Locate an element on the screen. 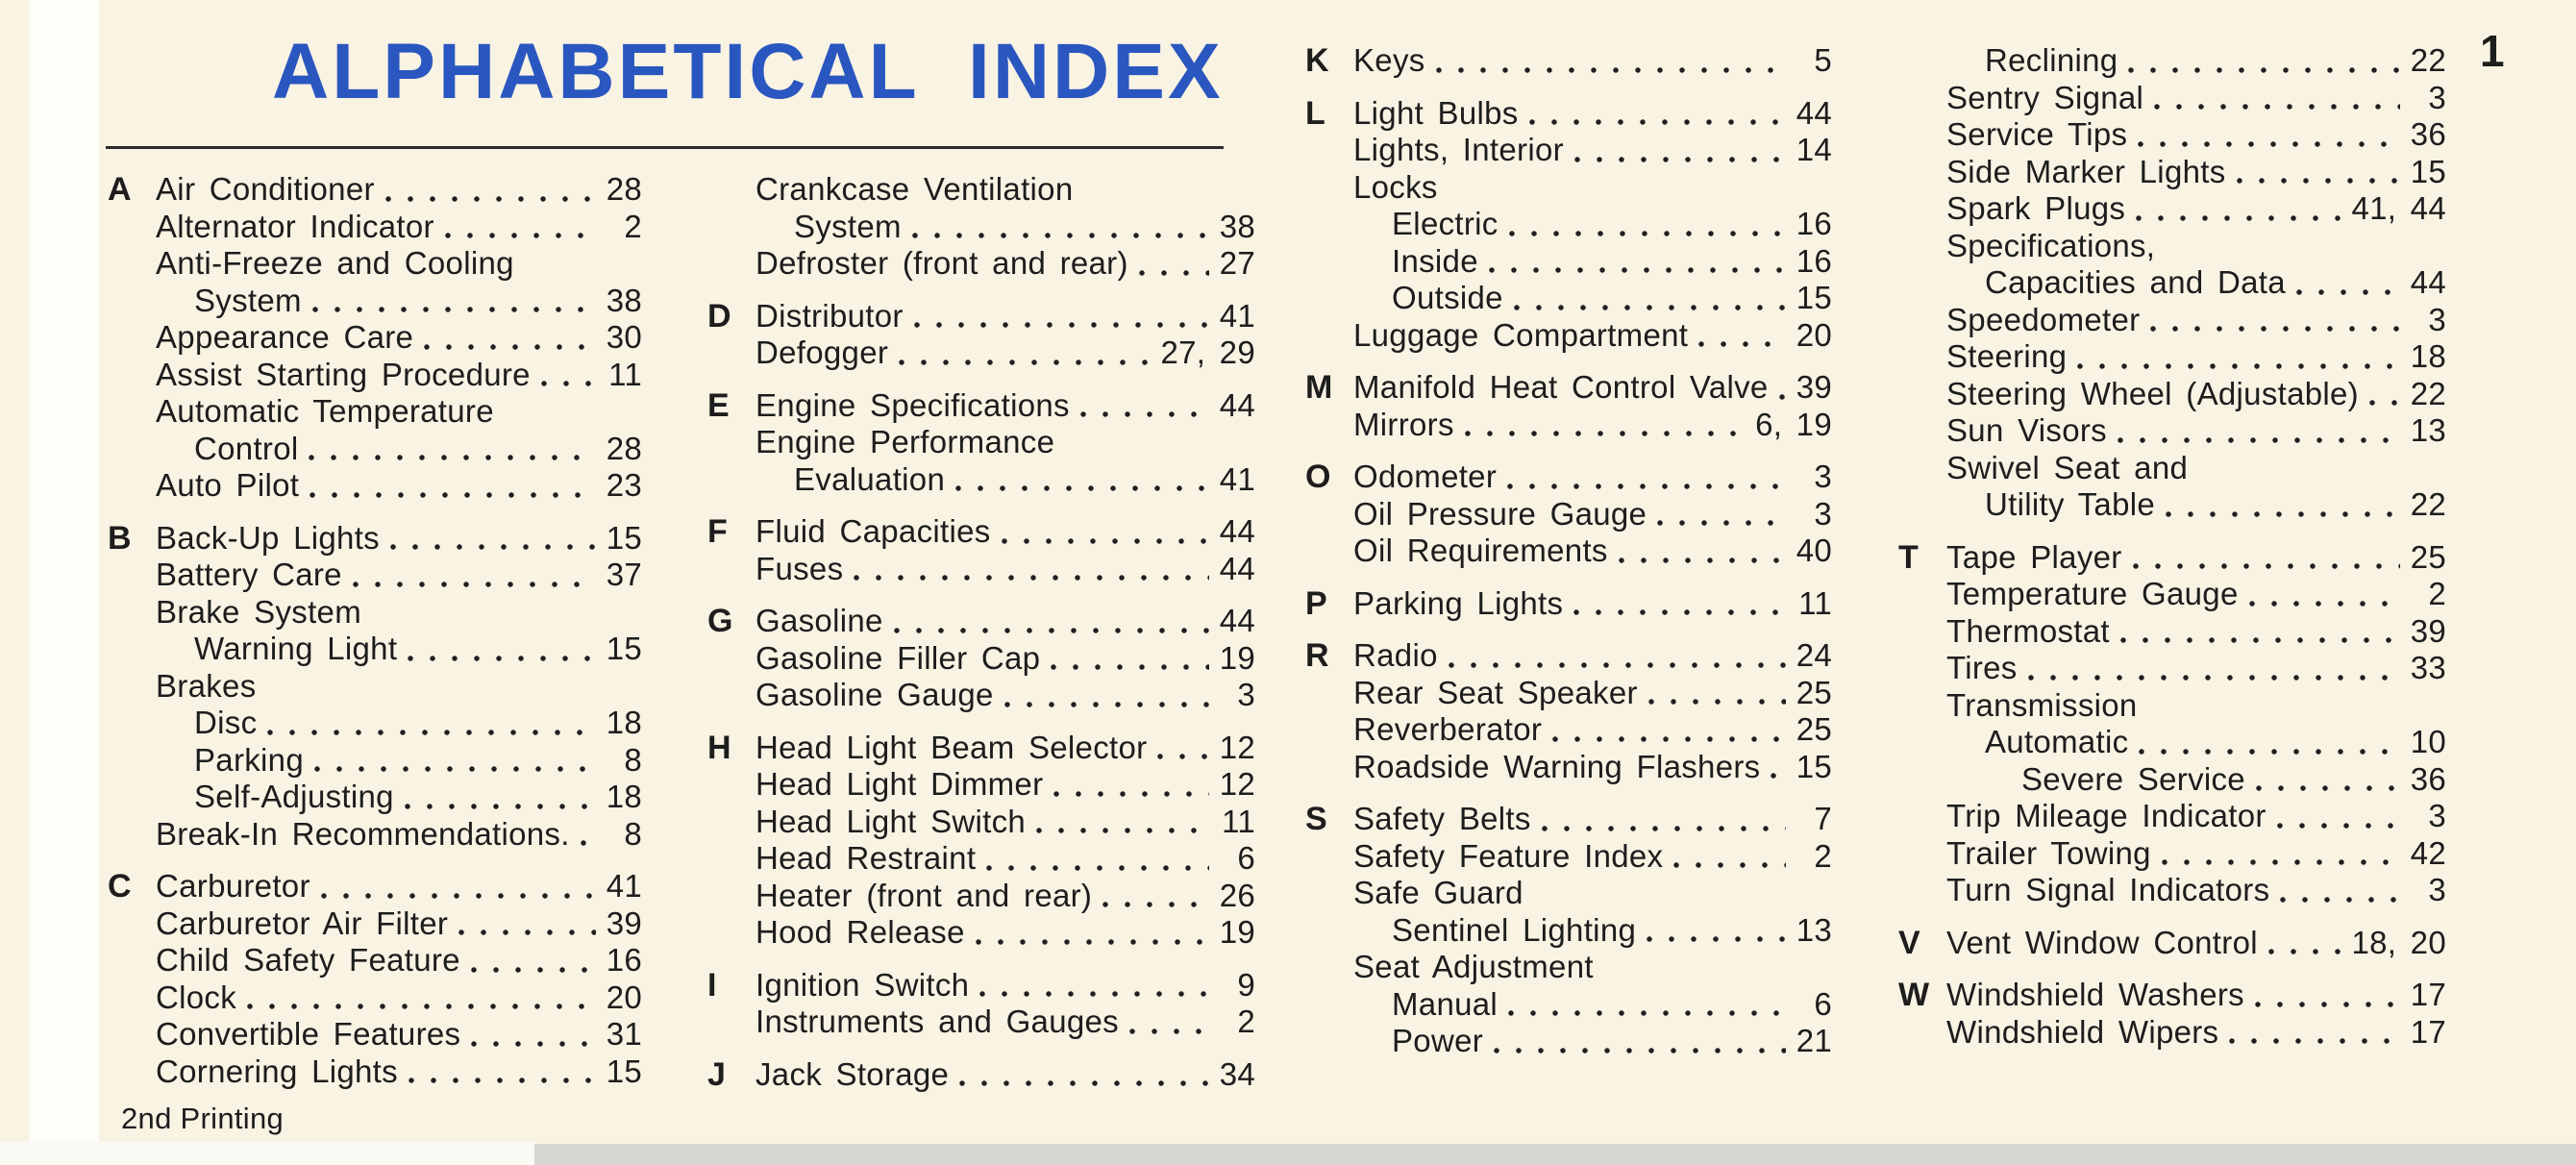 Image resolution: width=2576 pixels, height=1165 pixels. entry-title: Trip Mileage Indicator is located at coordinates (2106, 815).